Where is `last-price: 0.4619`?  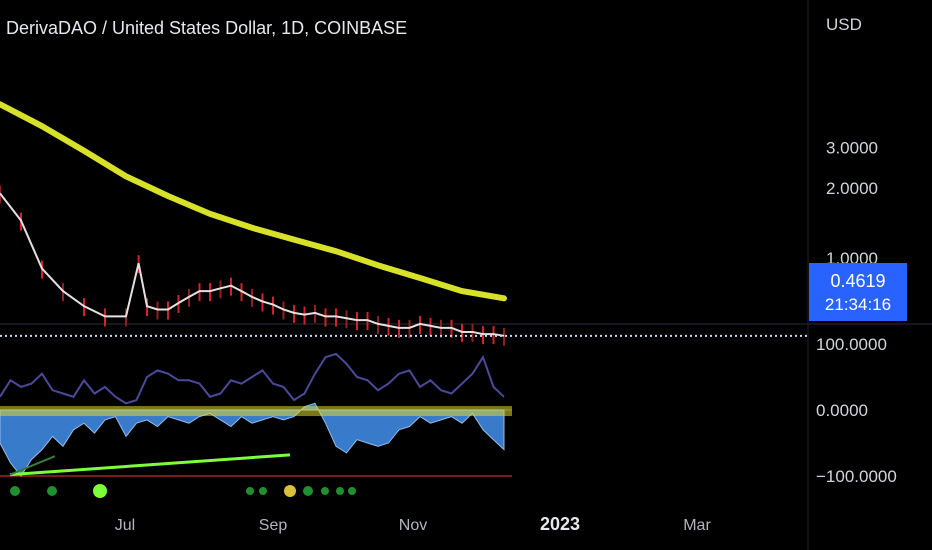
last-price: 0.4619 is located at coordinates (858, 281).